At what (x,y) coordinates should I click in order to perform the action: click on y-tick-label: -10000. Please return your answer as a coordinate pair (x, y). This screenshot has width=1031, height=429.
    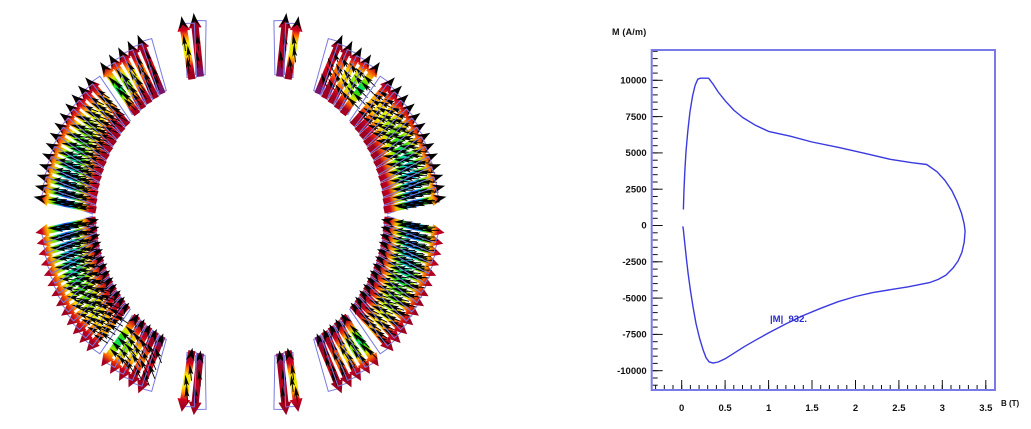
    Looking at the image, I should click on (632, 371).